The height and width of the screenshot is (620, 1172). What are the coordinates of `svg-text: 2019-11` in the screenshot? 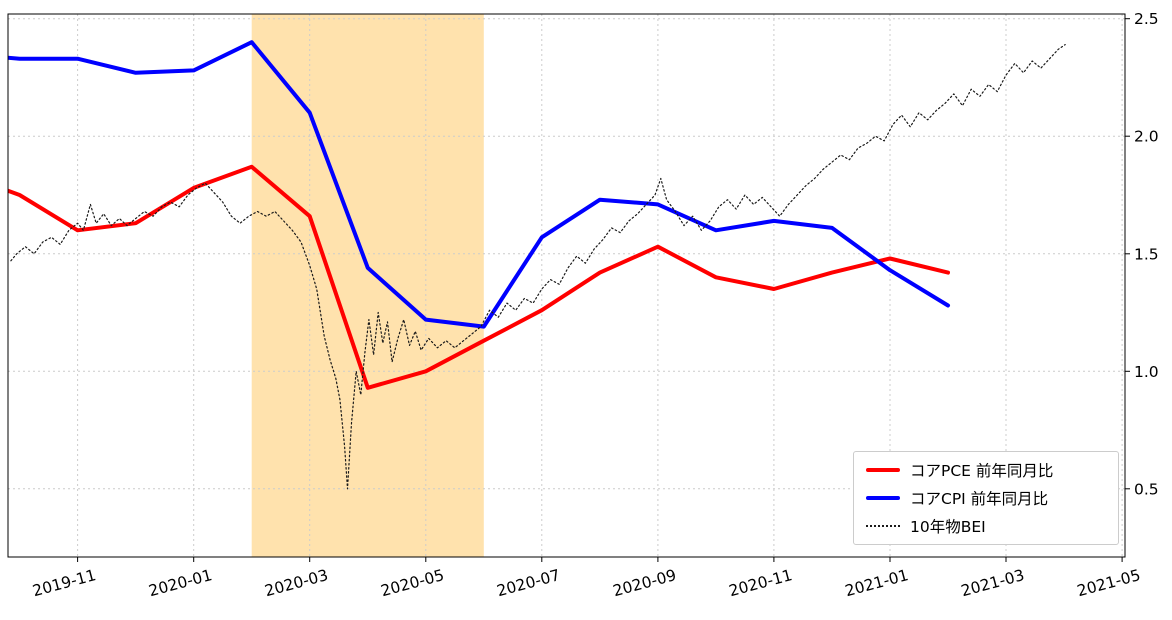 It's located at (64, 583).